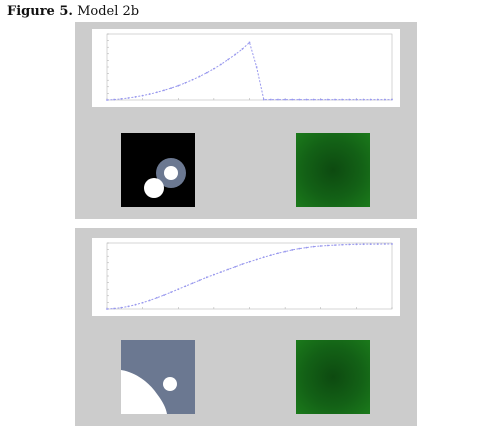 The height and width of the screenshot is (439, 481). Describe the element at coordinates (40, 11) in the screenshot. I see `figure-label: Figure 5.` at that location.